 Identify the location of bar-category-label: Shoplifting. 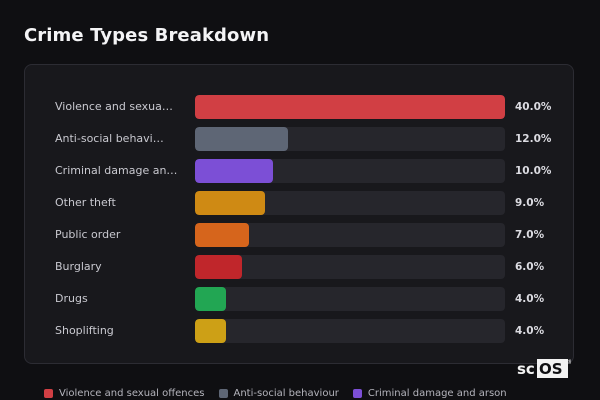
(84, 330).